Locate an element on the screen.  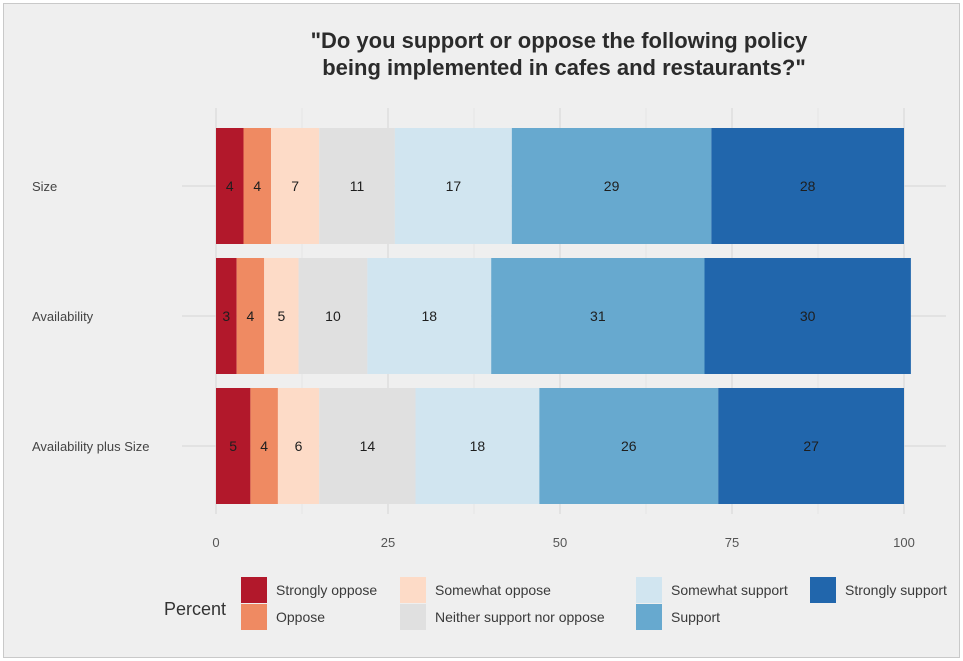
data-label-availability-strongly-oppose: 3 is located at coordinates (226, 316).